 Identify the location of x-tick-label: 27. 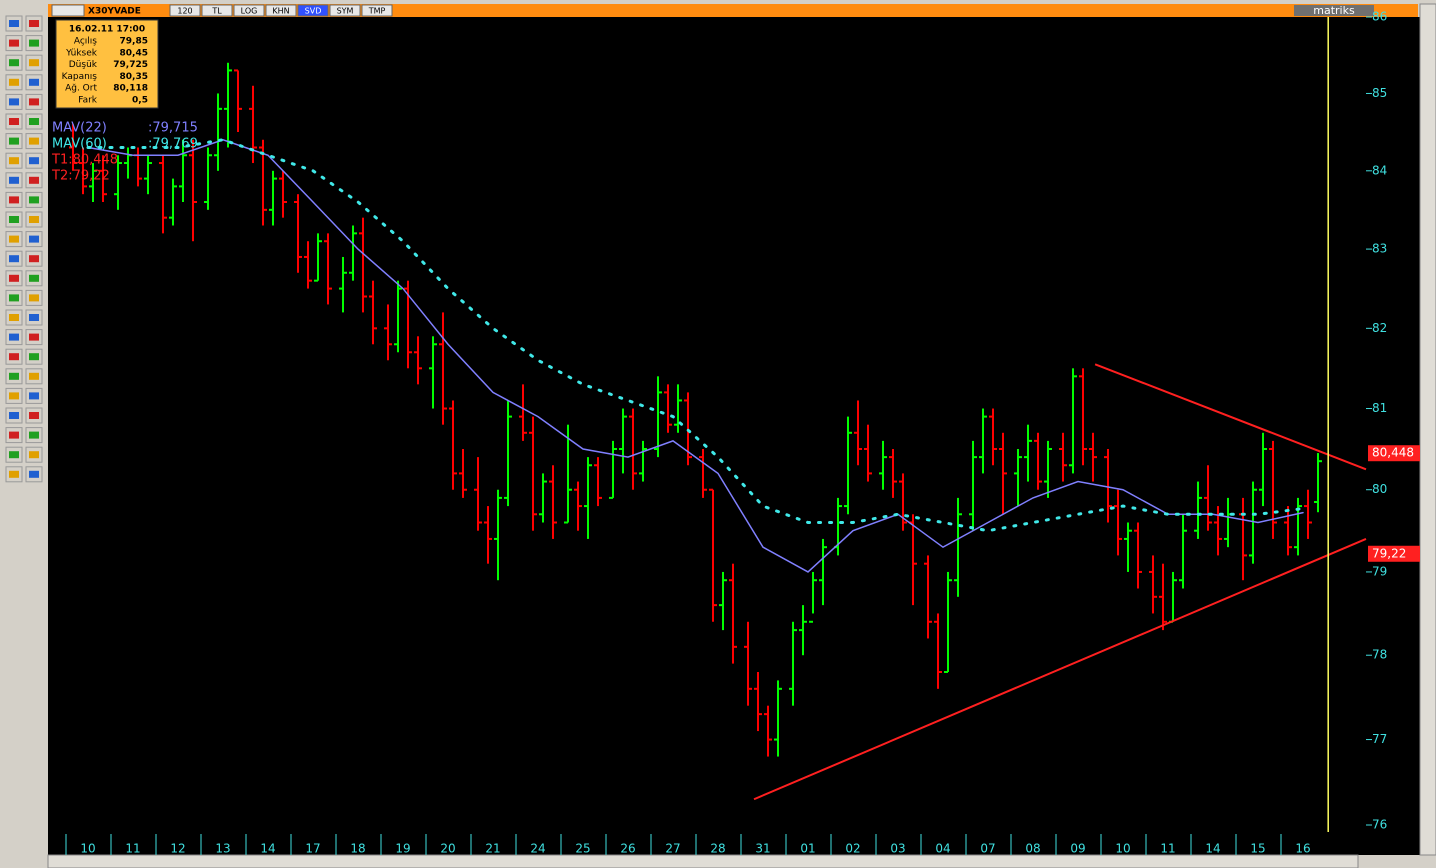
(672, 849).